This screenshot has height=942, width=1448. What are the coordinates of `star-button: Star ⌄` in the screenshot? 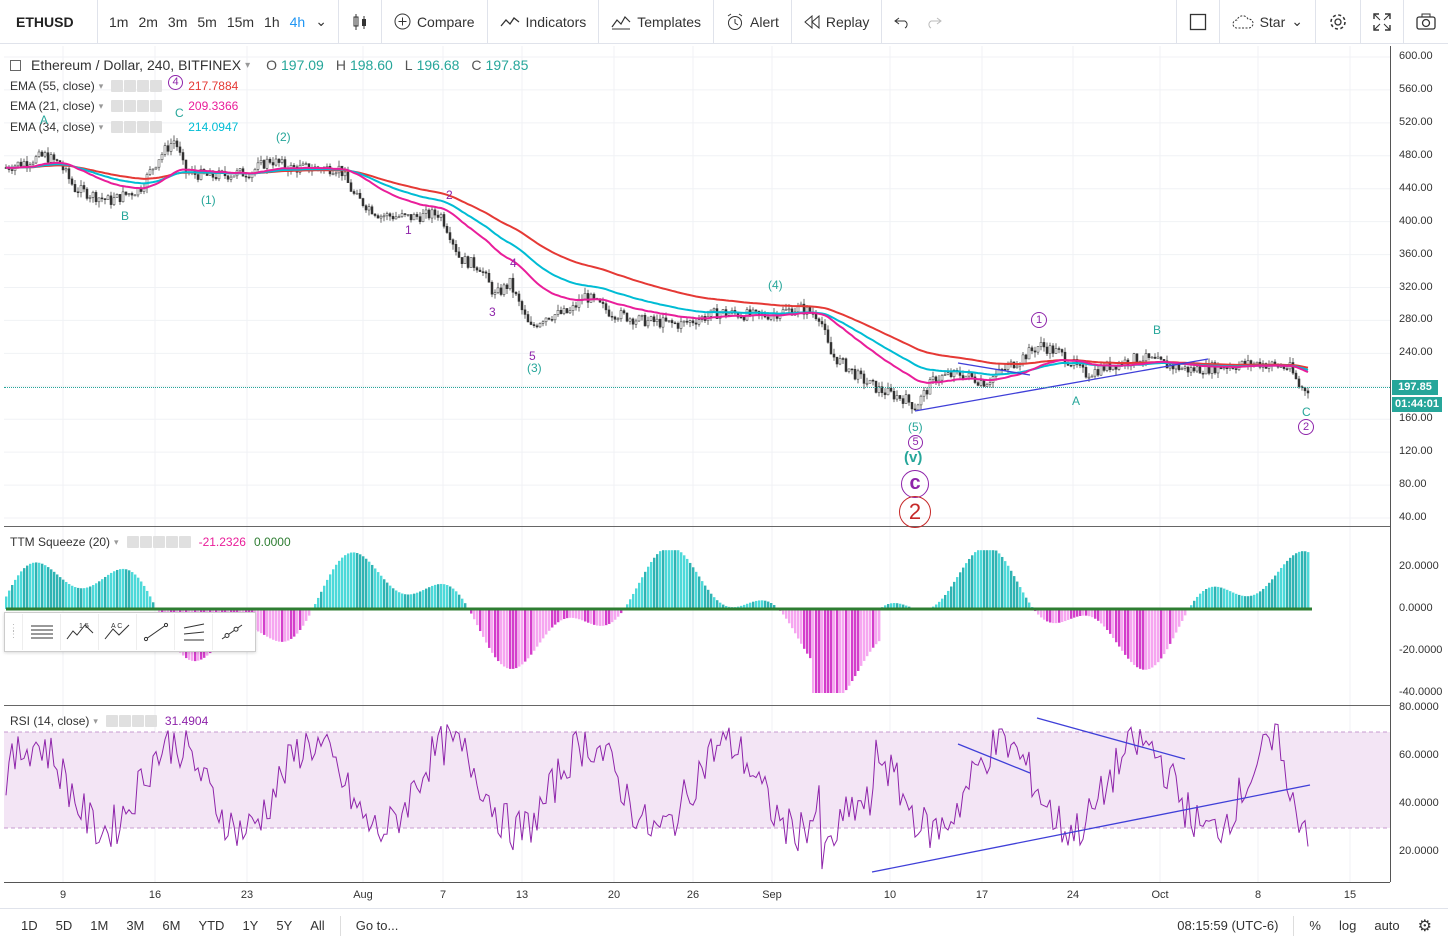 It's located at (1268, 22).